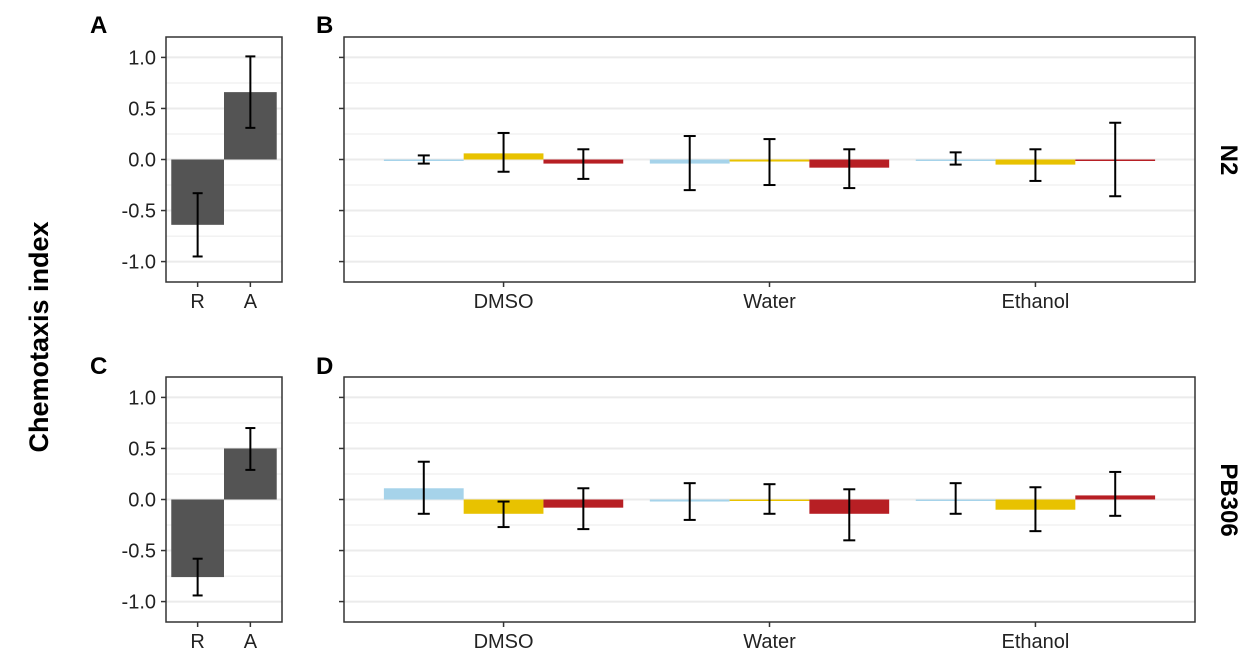 The width and height of the screenshot is (1249, 653). Describe the element at coordinates (186, 162) in the screenshot. I see `panel-a: -1.0 -0.5 0.0 0.5 1.0 R A A` at that location.